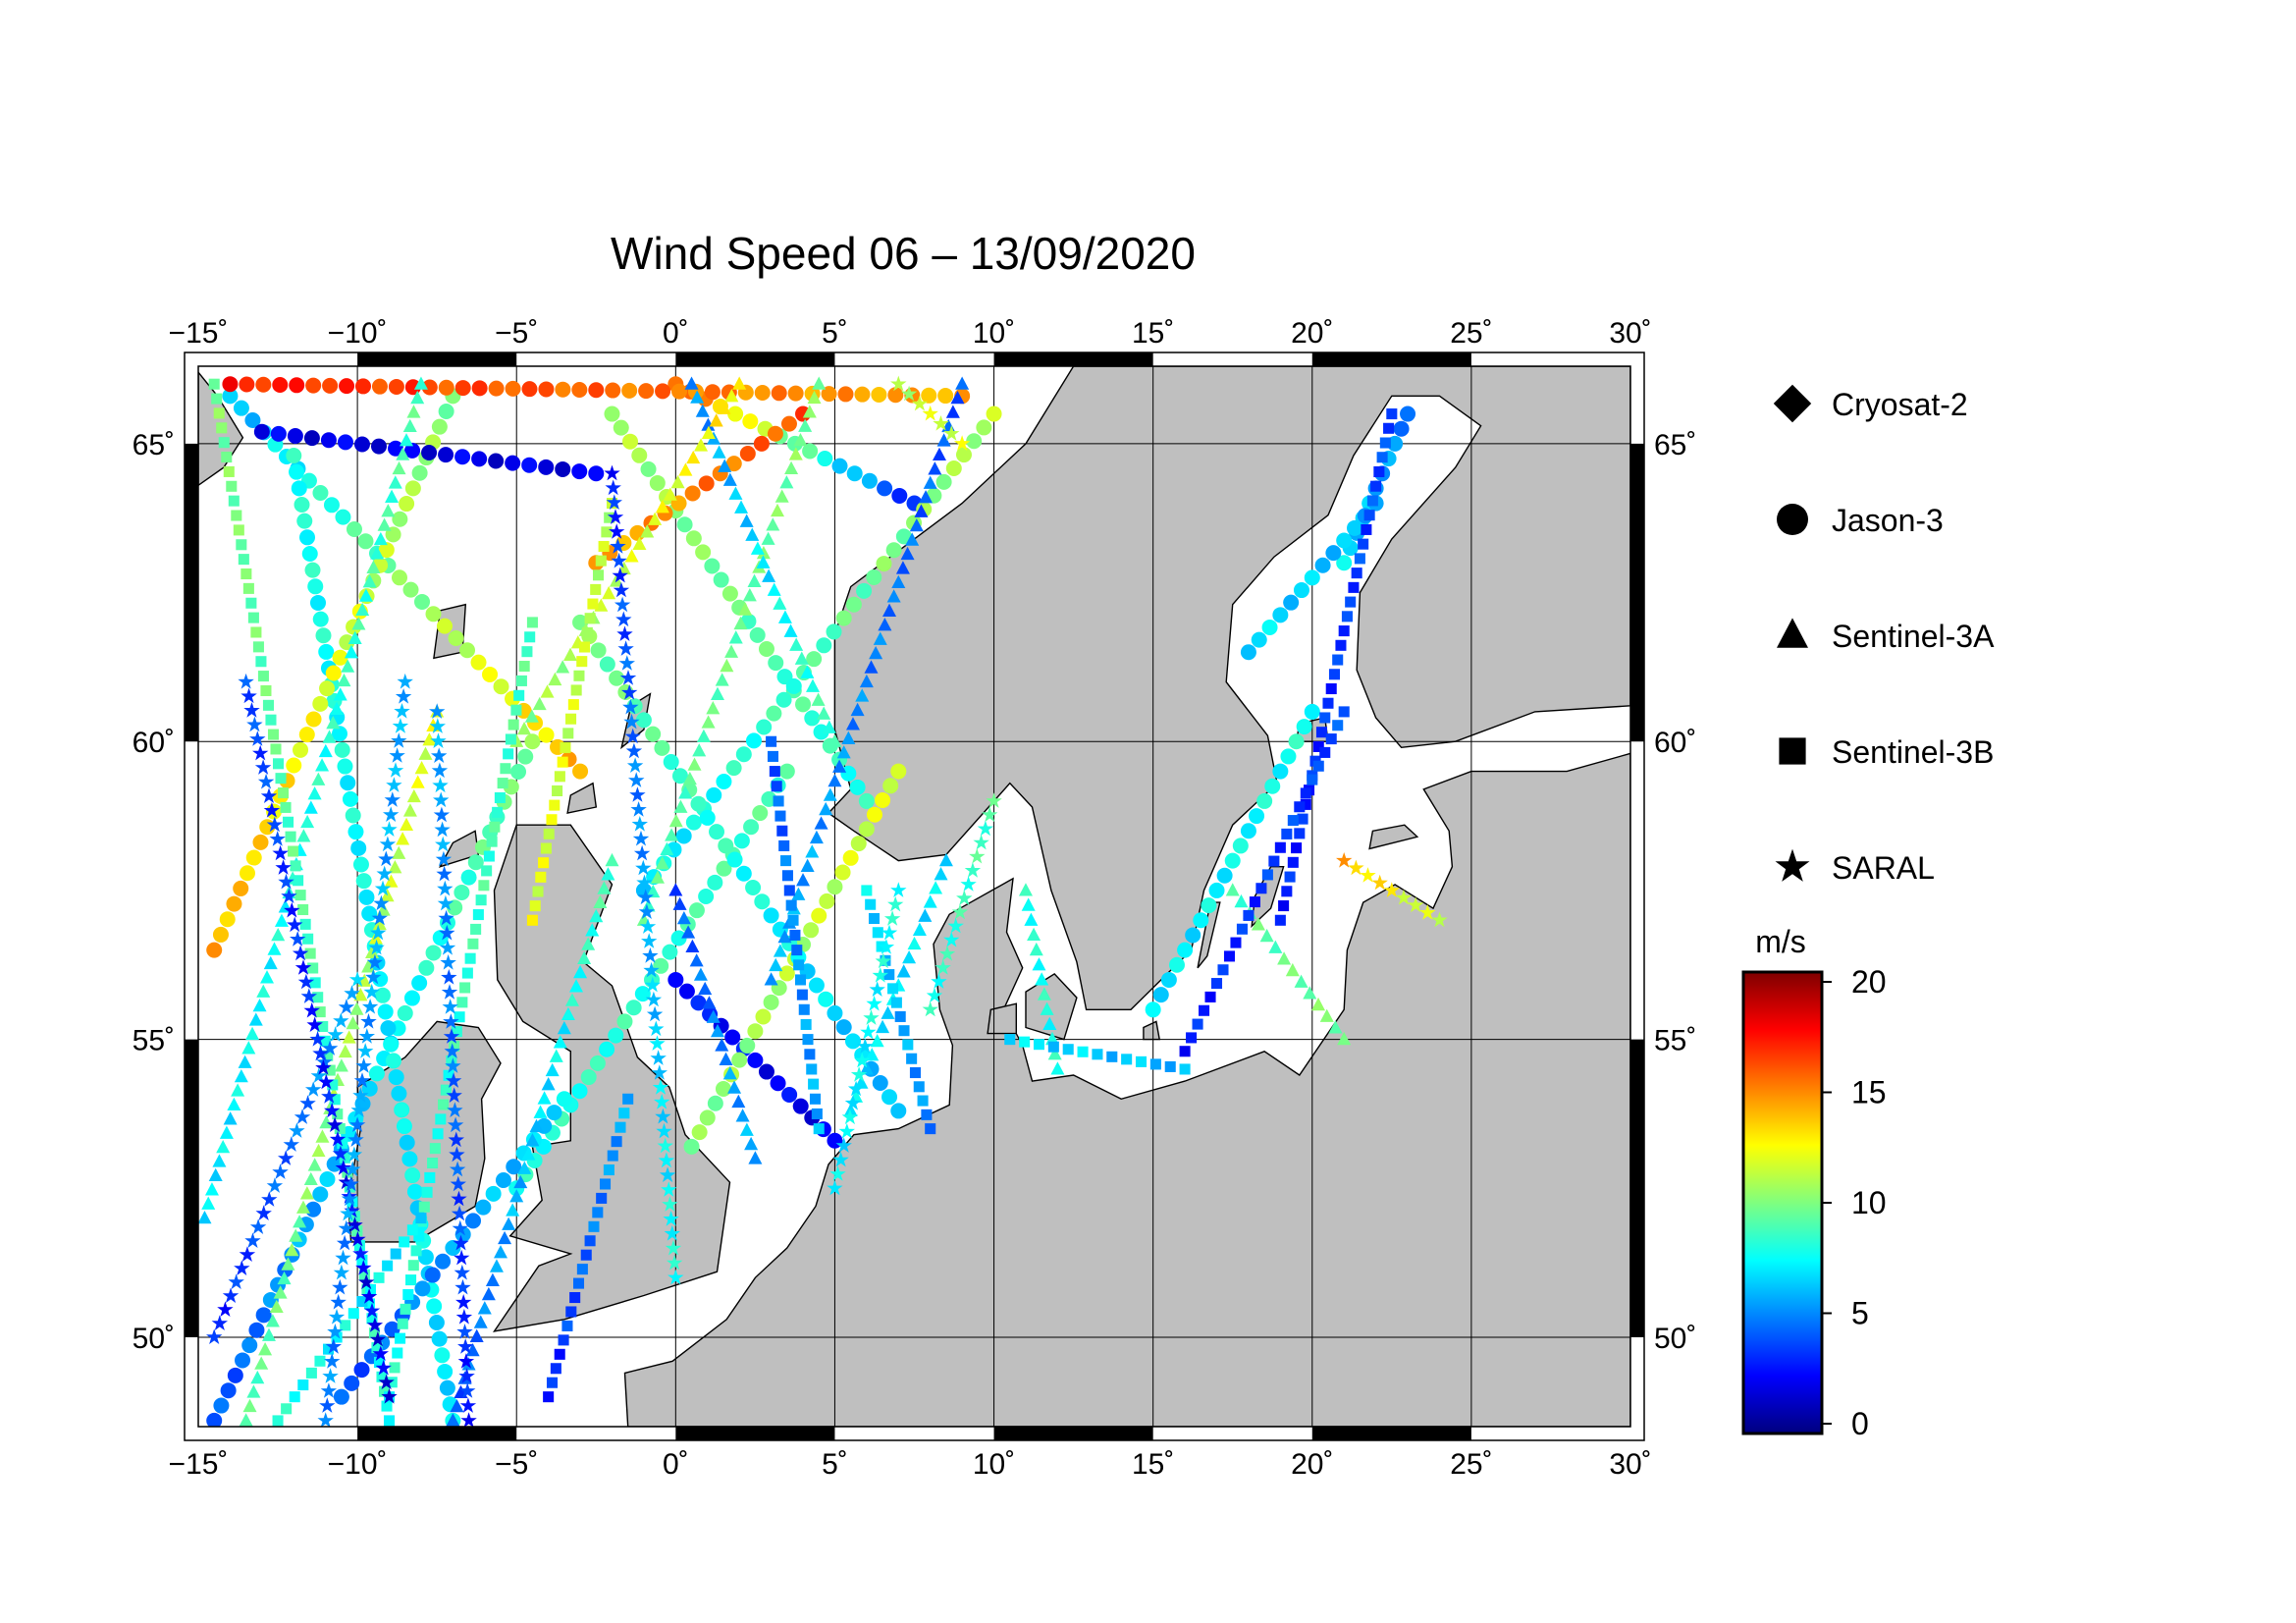 The width and height of the screenshot is (2296, 1623). I want to click on lon-tick-label-bottom: 20˚, so click(1312, 1464).